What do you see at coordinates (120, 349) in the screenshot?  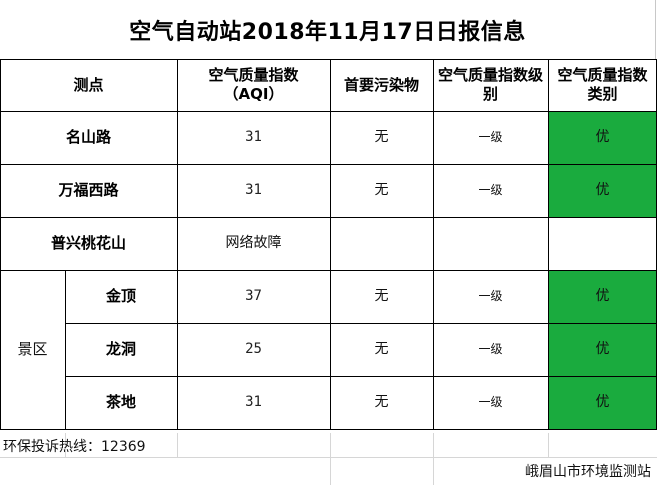 I see `station-name: 龙洞` at bounding box center [120, 349].